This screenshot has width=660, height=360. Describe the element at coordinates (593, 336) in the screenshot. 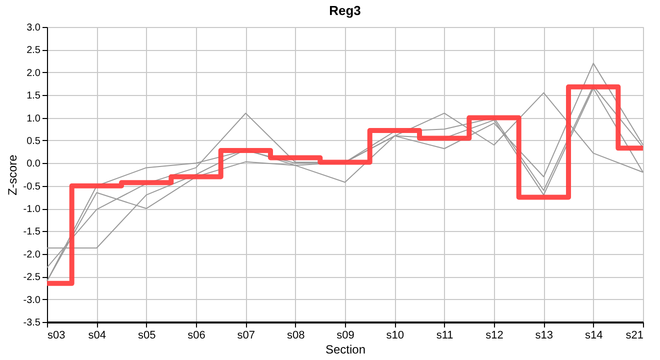

I see `x-tick-label: s14` at that location.